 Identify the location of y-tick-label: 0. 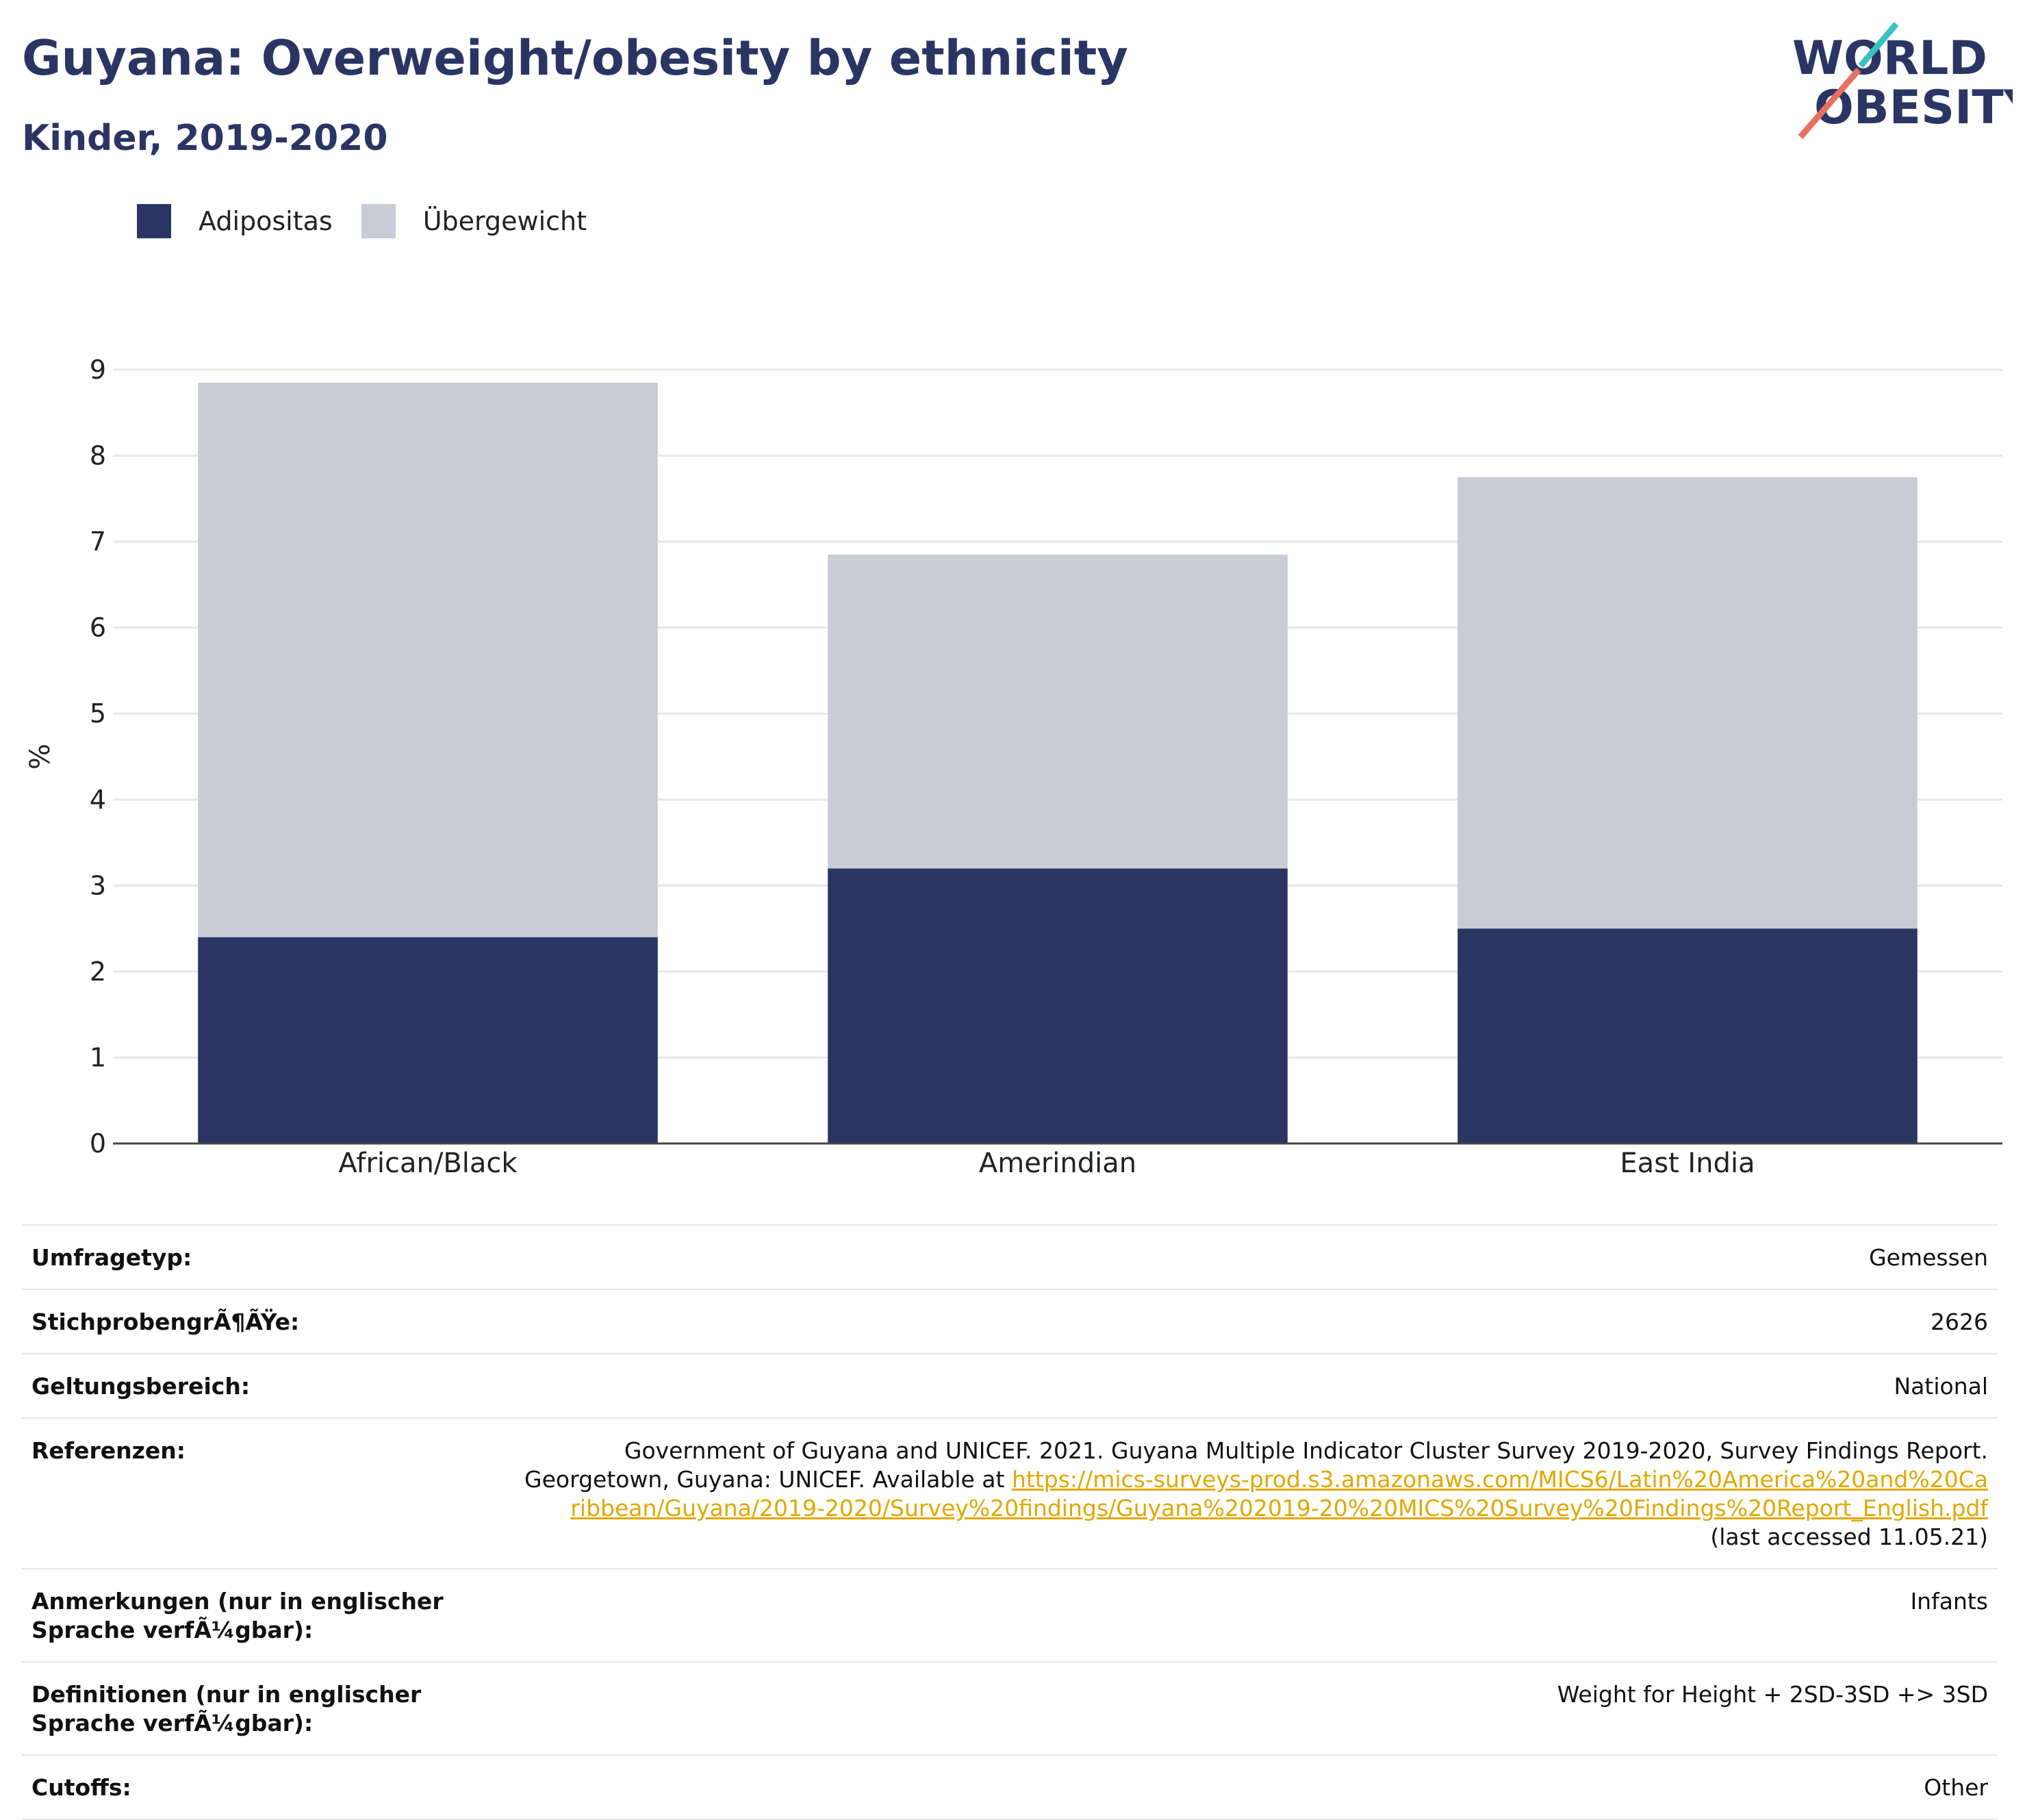
(98, 1143).